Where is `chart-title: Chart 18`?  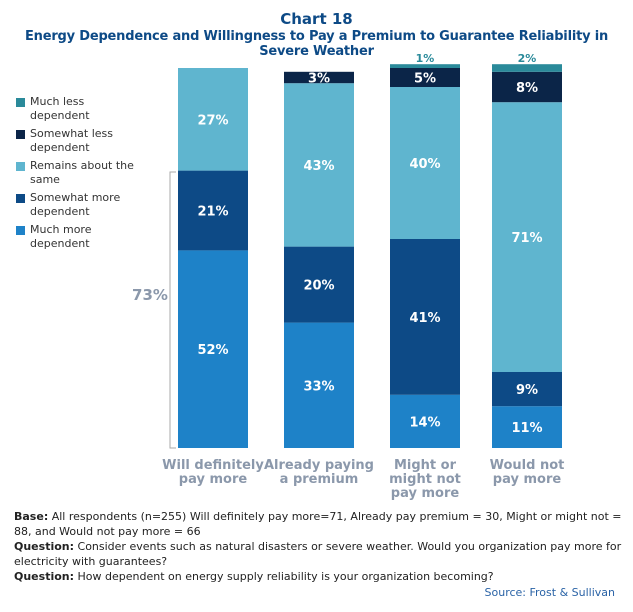
chart-title: Chart 18 is located at coordinates (316, 19).